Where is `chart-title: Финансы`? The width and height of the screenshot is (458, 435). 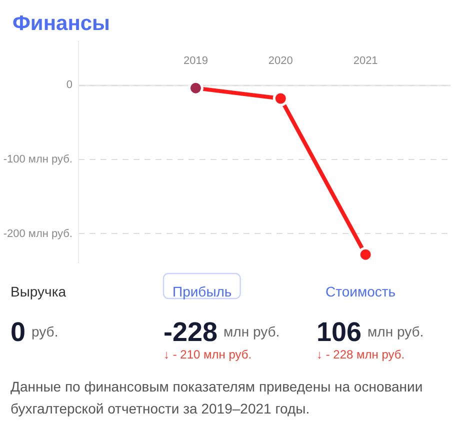
chart-title: Финансы is located at coordinates (61, 23).